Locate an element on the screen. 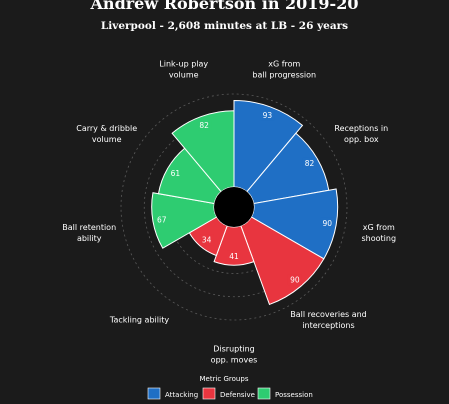  metric-label: Ball retention ability is located at coordinates (89, 233).